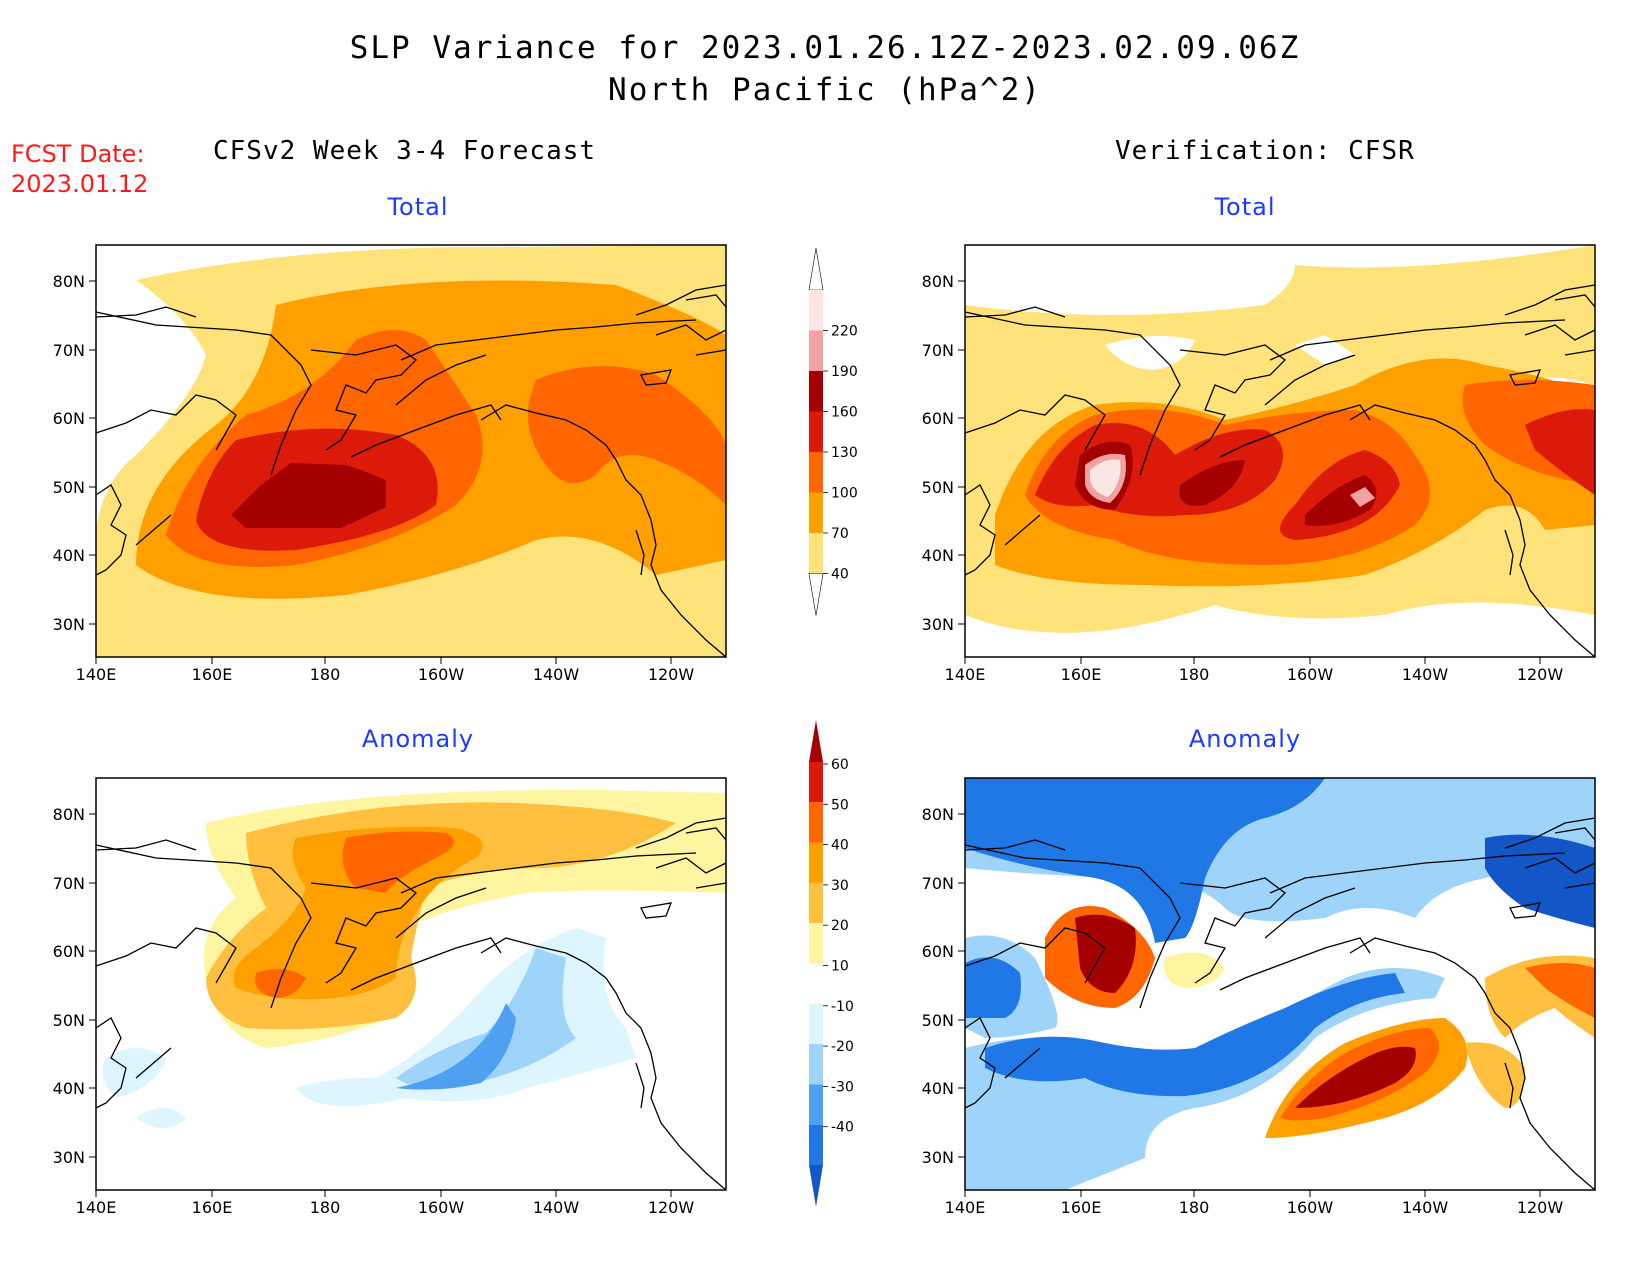 The height and width of the screenshot is (1275, 1650). I want to click on colorbar-label: 50, so click(840, 805).